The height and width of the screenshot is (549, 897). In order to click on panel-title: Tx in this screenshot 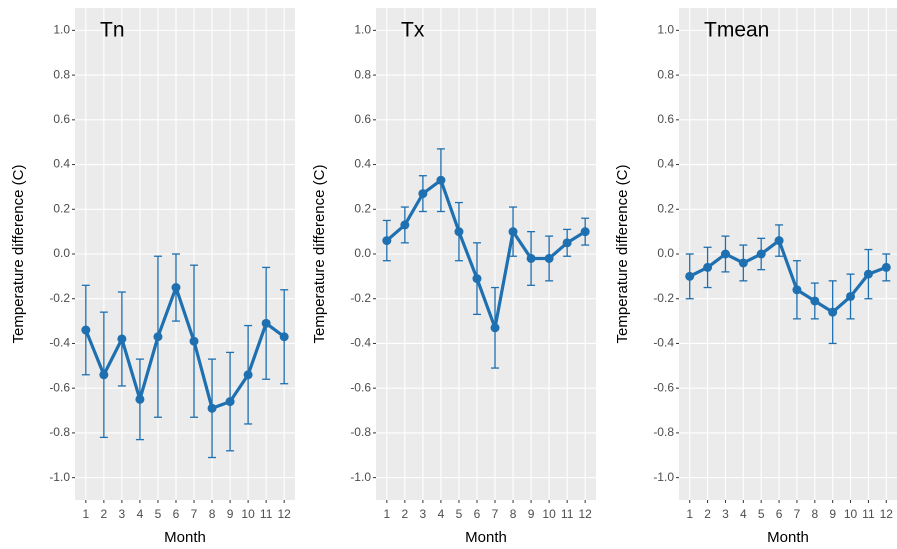, I will do `click(413, 30)`.